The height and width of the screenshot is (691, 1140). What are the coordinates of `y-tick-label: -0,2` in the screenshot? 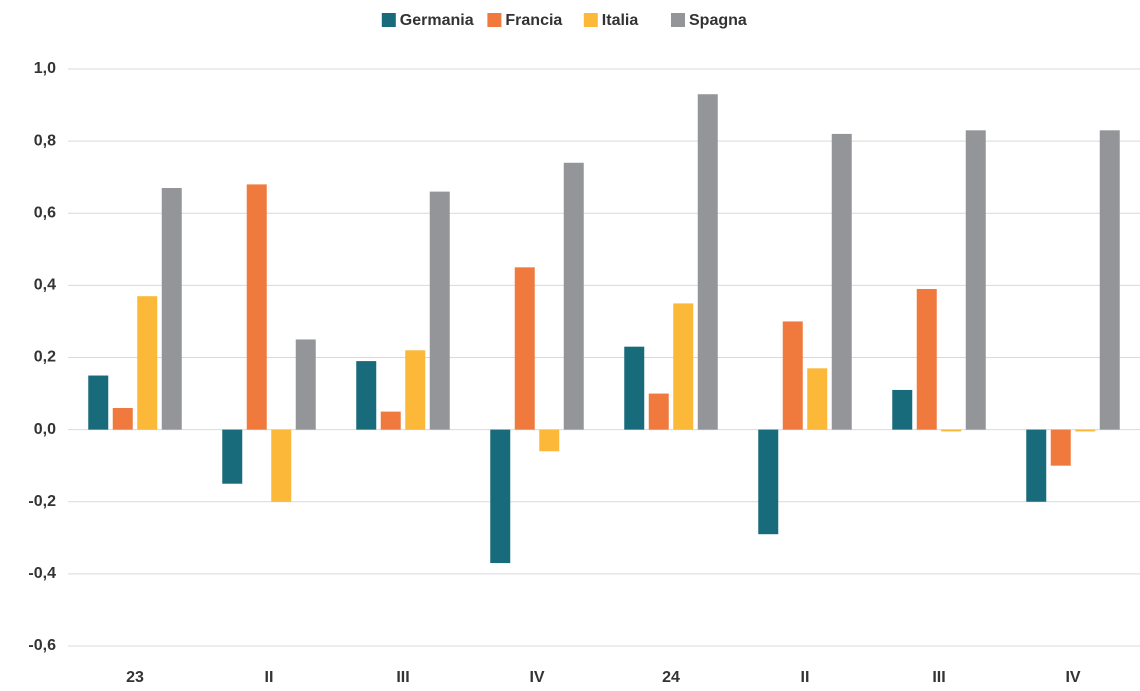 It's located at (42, 501).